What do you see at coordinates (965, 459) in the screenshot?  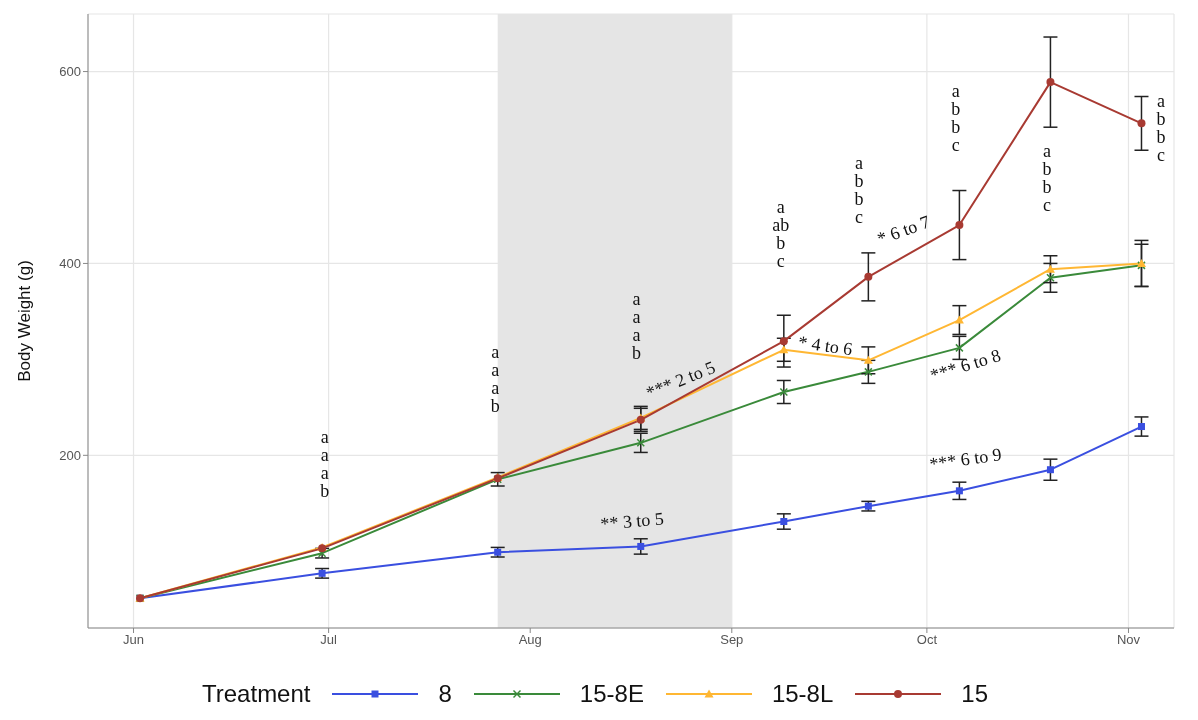 I see `annotation: *** 6 to 9` at bounding box center [965, 459].